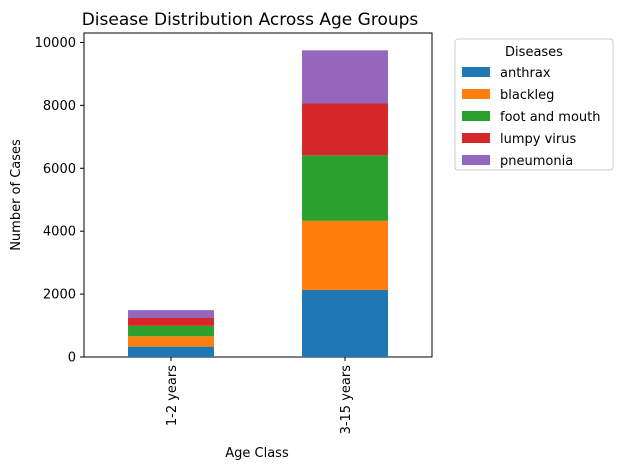 The width and height of the screenshot is (622, 470). What do you see at coordinates (259, 395) in the screenshot?
I see `x-axis: 1-2 years 3-15 years` at bounding box center [259, 395].